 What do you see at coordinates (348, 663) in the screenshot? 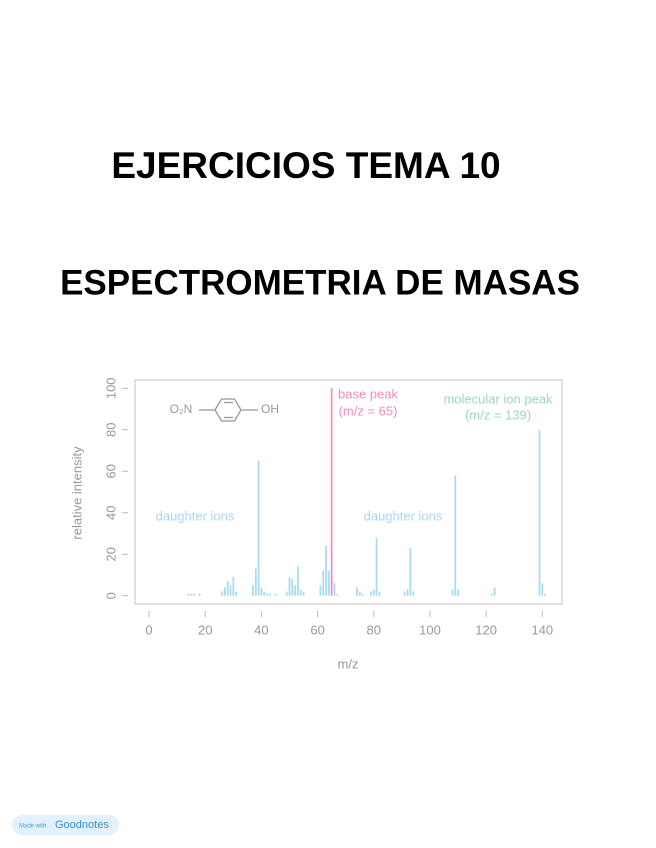
I see `x-axis-label: m/z` at bounding box center [348, 663].